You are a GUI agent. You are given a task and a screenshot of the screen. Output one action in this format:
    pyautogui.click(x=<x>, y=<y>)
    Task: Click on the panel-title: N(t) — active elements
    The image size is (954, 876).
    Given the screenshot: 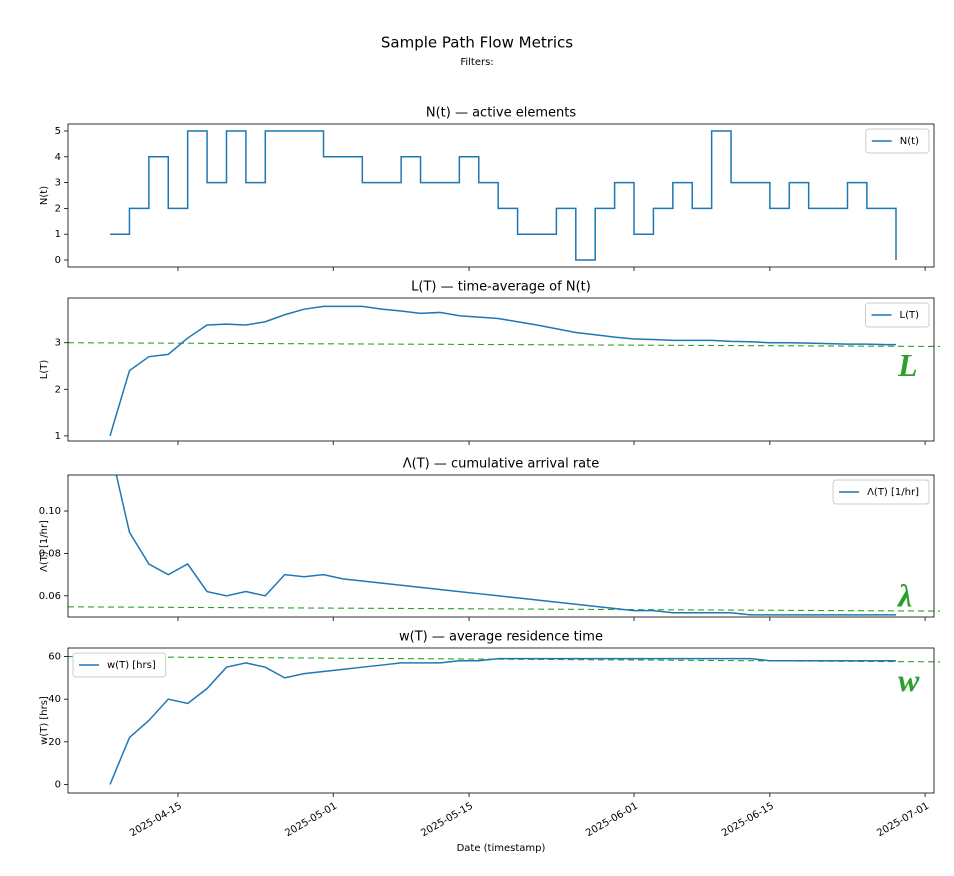 What is the action you would take?
    pyautogui.click(x=501, y=113)
    